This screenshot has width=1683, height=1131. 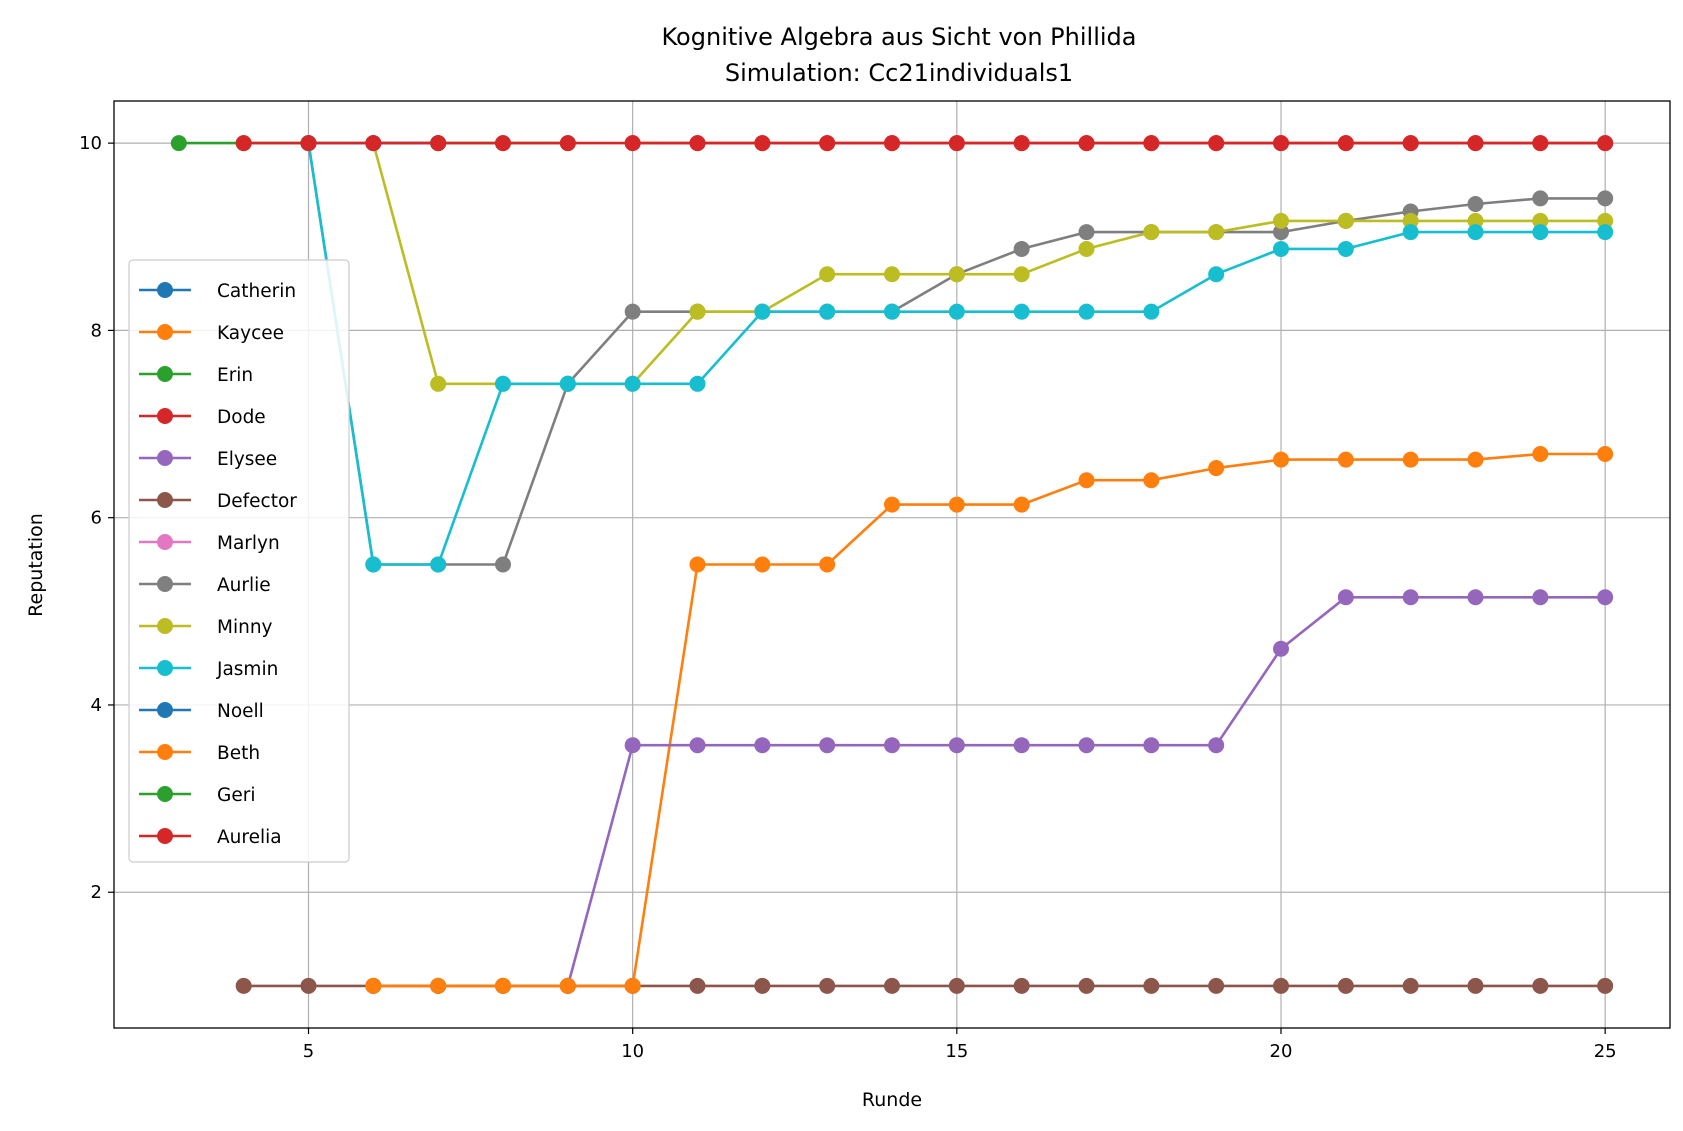 I want to click on x-axis-label: Runde, so click(x=892, y=1100).